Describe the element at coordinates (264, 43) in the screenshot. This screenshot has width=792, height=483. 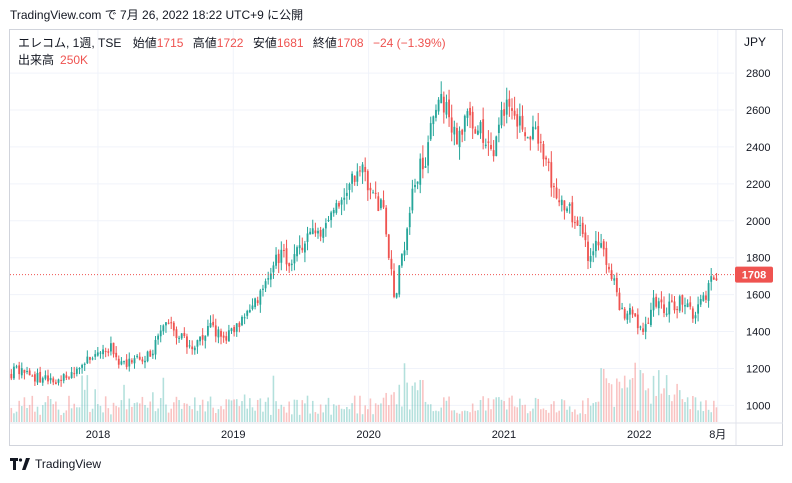
I see `low-label: 安値` at that location.